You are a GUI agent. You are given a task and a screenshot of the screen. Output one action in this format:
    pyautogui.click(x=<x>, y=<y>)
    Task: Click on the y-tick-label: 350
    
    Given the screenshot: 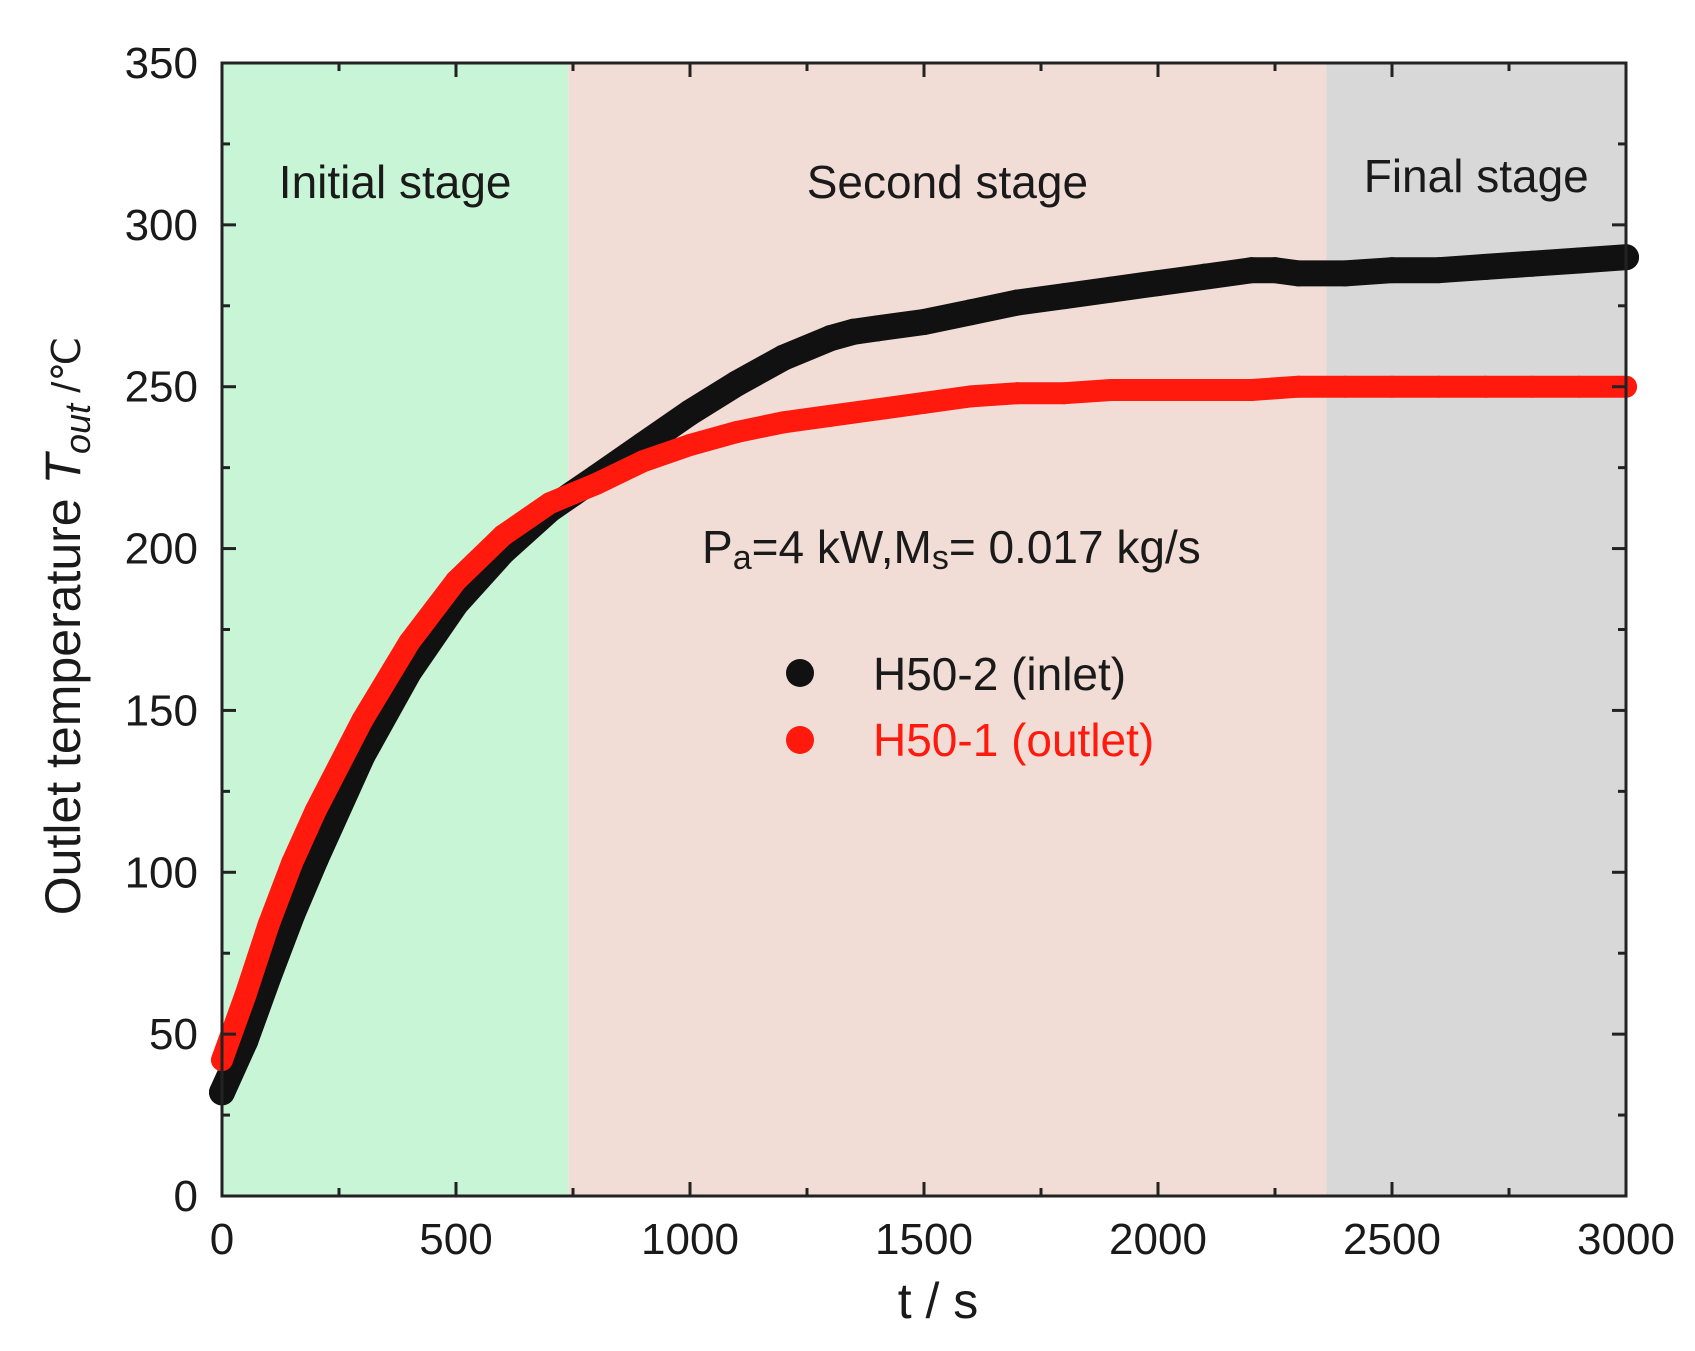 What is the action you would take?
    pyautogui.click(x=161, y=63)
    